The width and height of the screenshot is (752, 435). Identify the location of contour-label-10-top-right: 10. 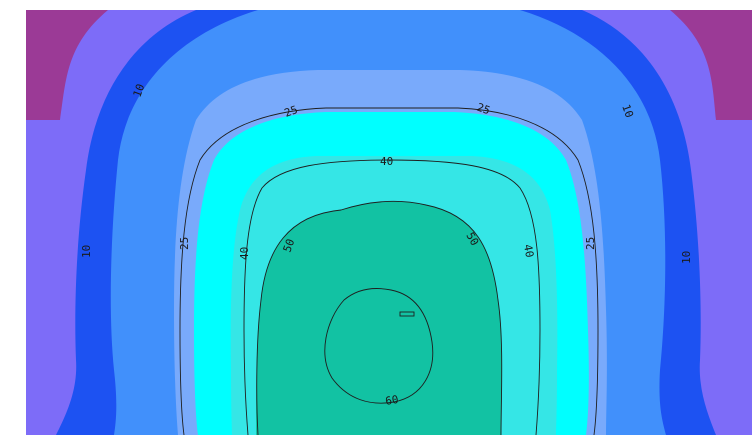
(627, 111).